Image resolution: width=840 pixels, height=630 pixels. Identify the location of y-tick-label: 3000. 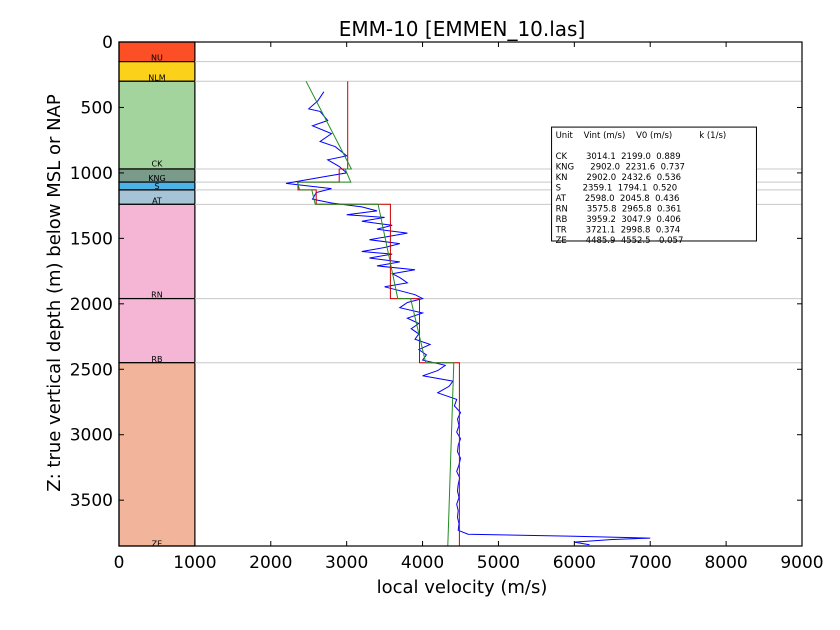
(91, 436).